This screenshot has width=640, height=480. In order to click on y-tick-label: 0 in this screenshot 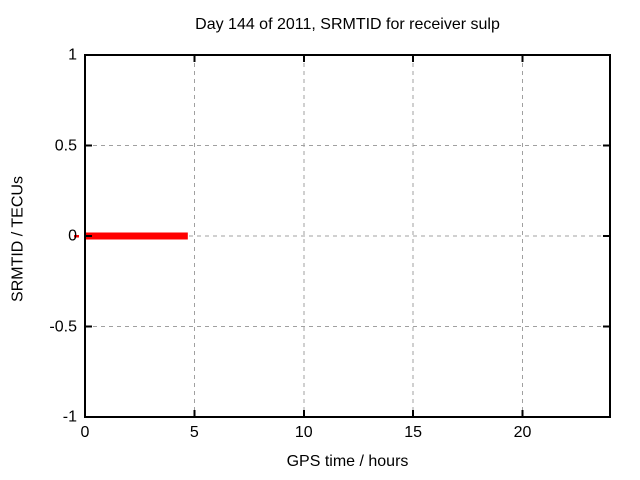, I will do `click(72, 236)`.